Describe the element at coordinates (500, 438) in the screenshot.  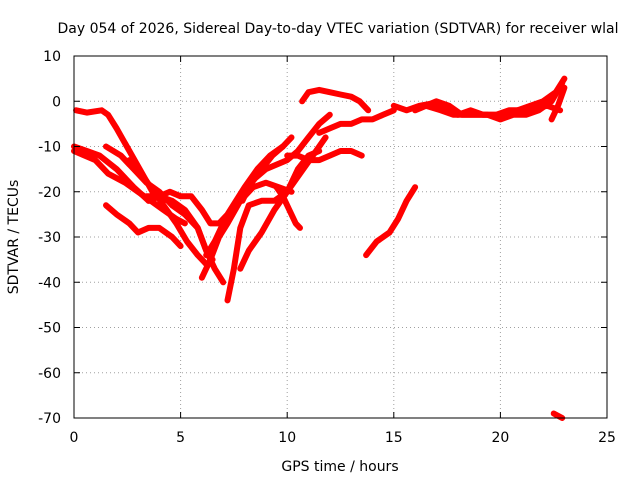
I see `x-tick-label: 20` at that location.